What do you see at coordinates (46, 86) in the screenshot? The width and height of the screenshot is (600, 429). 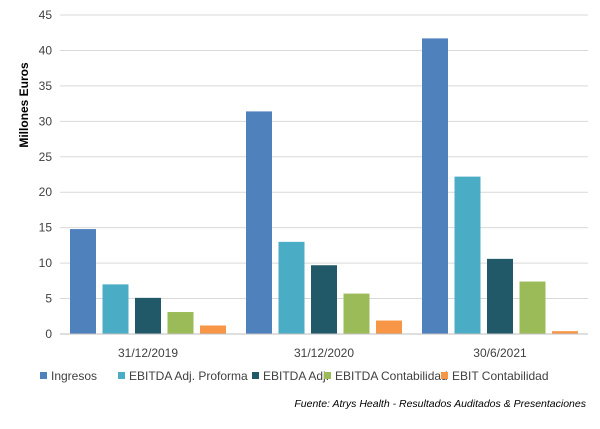 I see `y-tick-label: 35` at bounding box center [46, 86].